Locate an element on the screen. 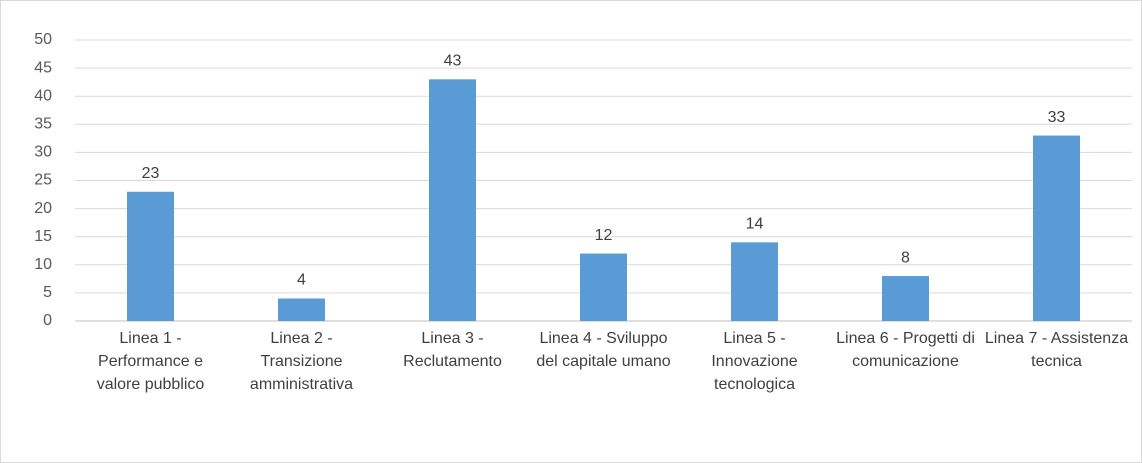  y-tick-label: 40 is located at coordinates (43, 95).